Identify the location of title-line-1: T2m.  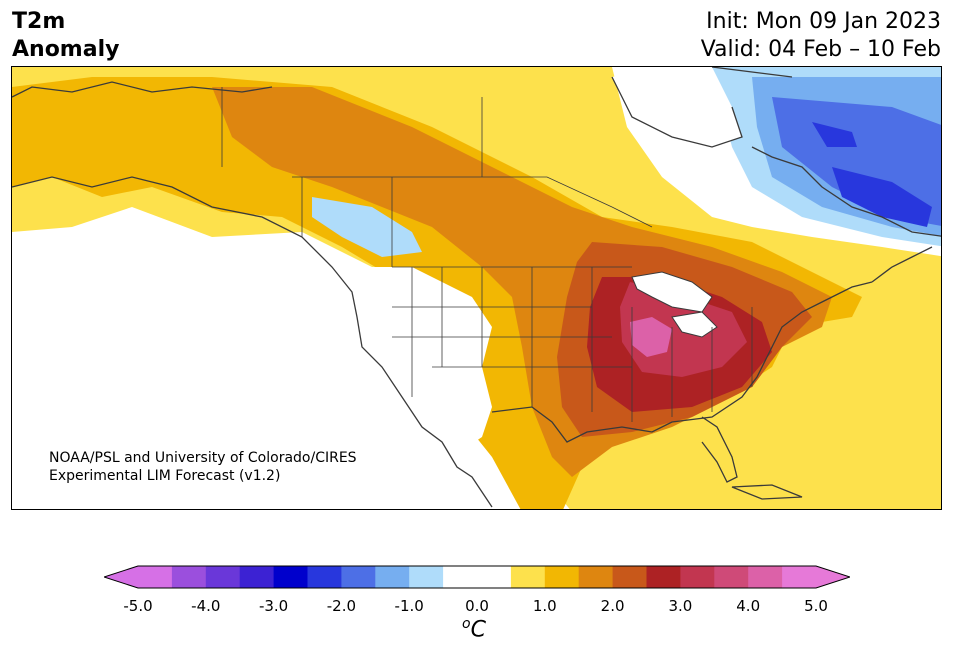
(39, 21).